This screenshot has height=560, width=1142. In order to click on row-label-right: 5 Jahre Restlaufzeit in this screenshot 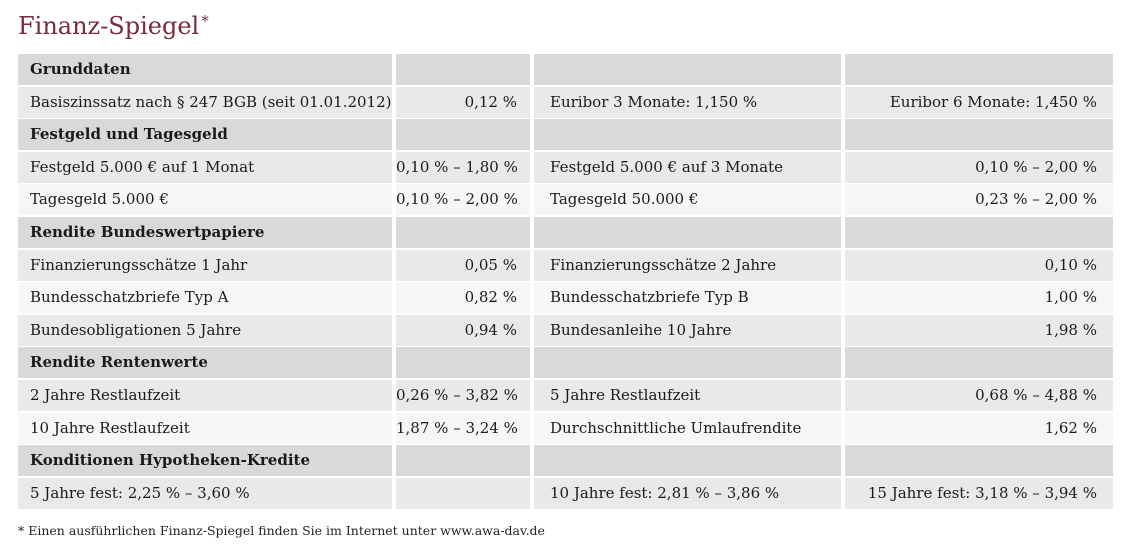, I will do `click(687, 395)`.